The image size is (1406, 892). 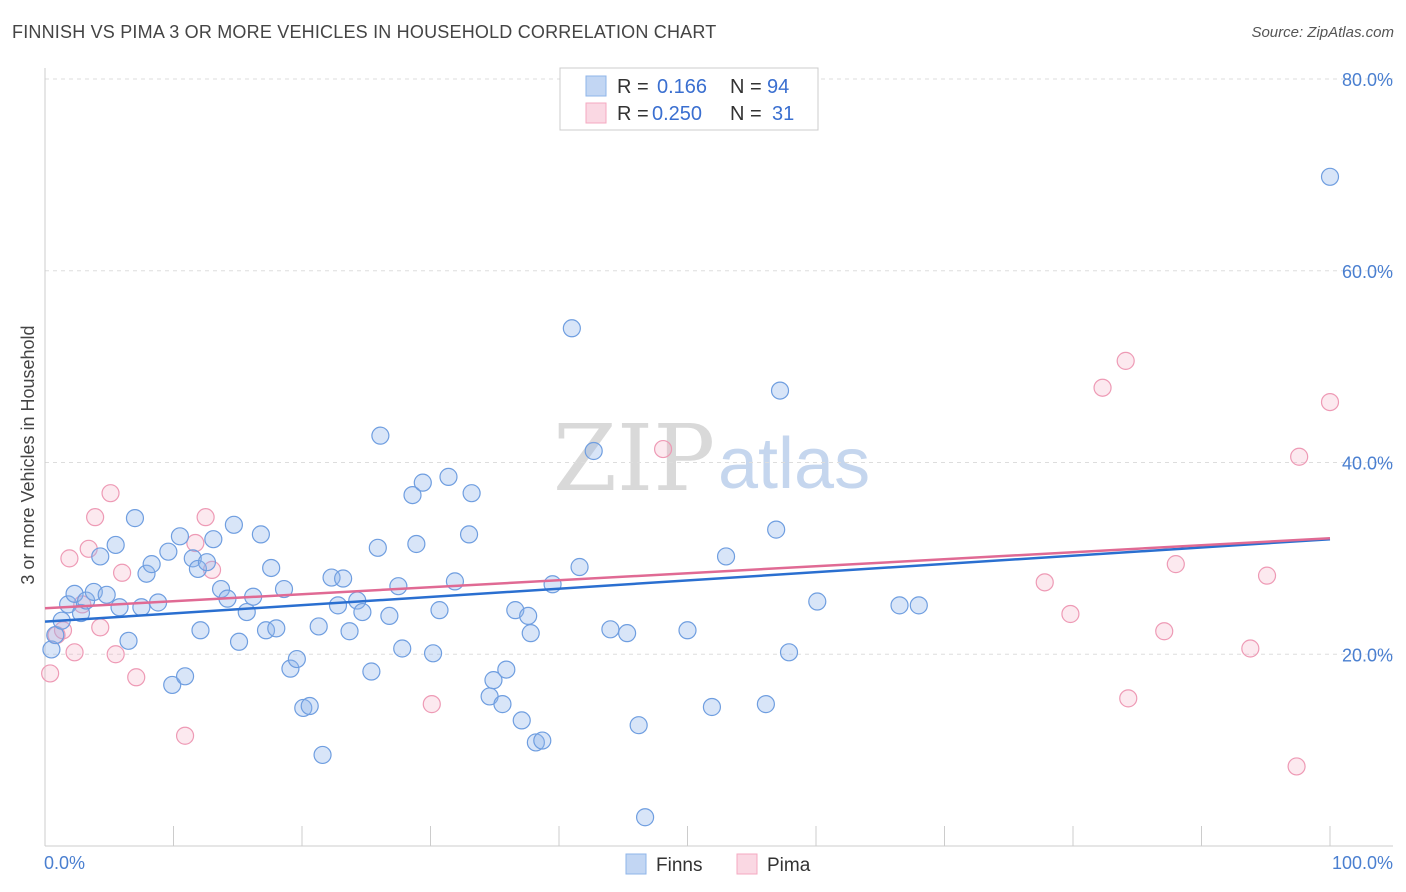 I want to click on bottom-legend-label-pima: Pima, so click(x=789, y=865).